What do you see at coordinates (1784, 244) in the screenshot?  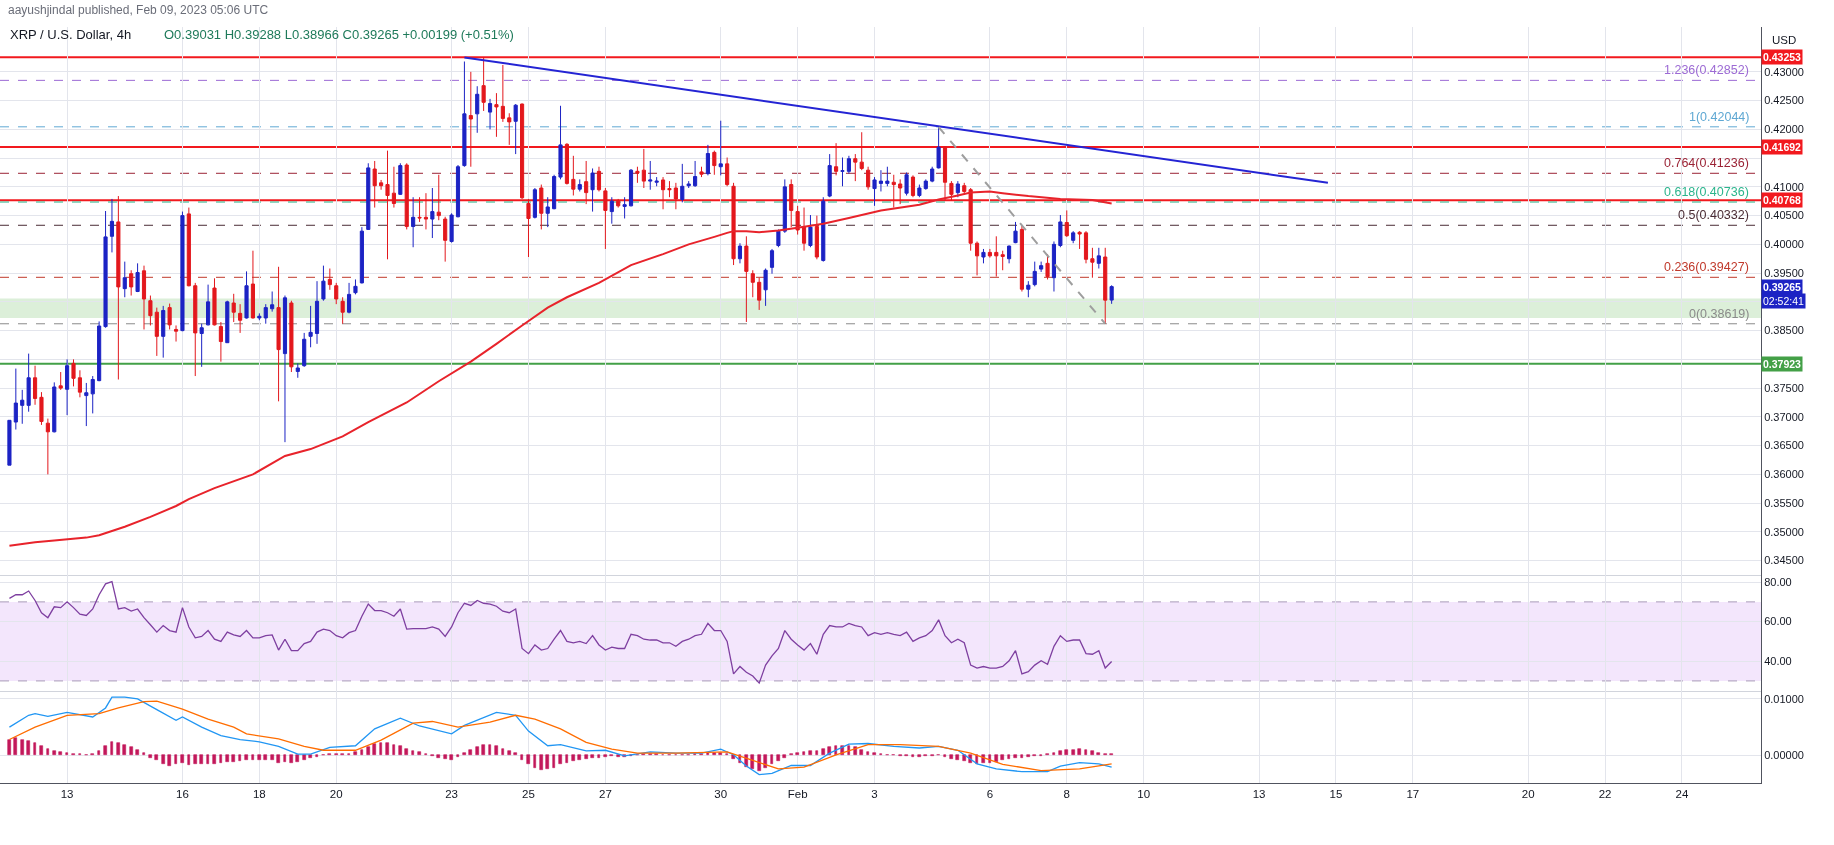 I see `y-tick-label: 0.40000` at bounding box center [1784, 244].